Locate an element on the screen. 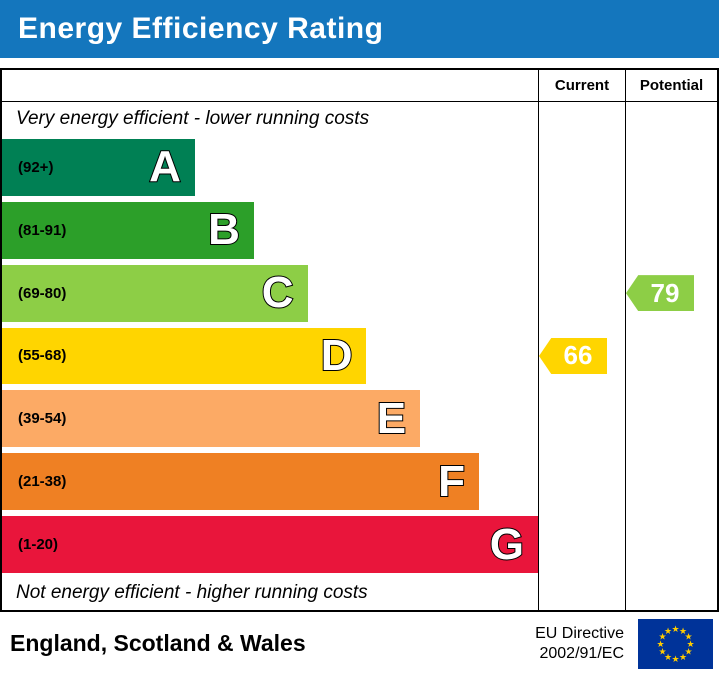  potential-cell-2: 79 is located at coordinates (671, 293).